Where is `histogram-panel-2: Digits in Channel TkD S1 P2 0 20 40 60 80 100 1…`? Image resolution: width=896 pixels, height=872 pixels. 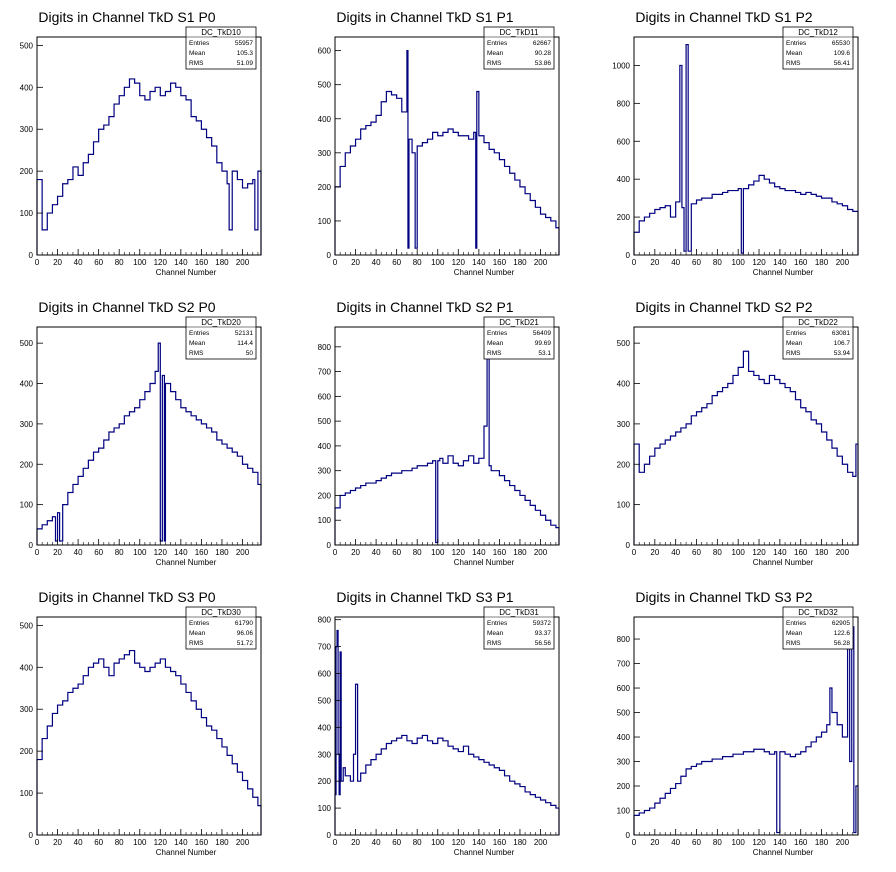
histogram-panel-2: Digits in Channel TkD S1 P2 0 20 40 60 80 100 1… is located at coordinates (735, 143).